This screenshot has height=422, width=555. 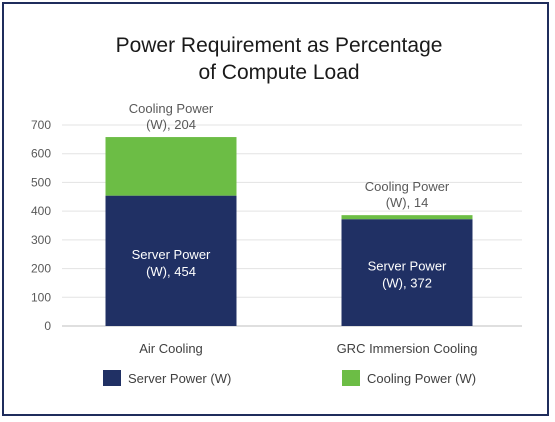 What do you see at coordinates (41, 125) in the screenshot?
I see `y-tick-label: 700` at bounding box center [41, 125].